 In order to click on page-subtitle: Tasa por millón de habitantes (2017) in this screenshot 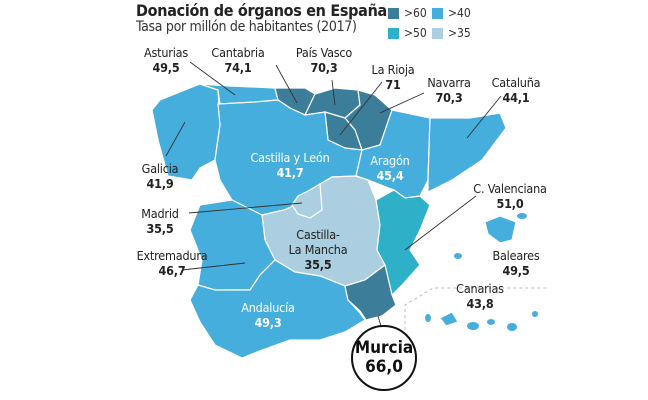, I will do `click(246, 27)`.